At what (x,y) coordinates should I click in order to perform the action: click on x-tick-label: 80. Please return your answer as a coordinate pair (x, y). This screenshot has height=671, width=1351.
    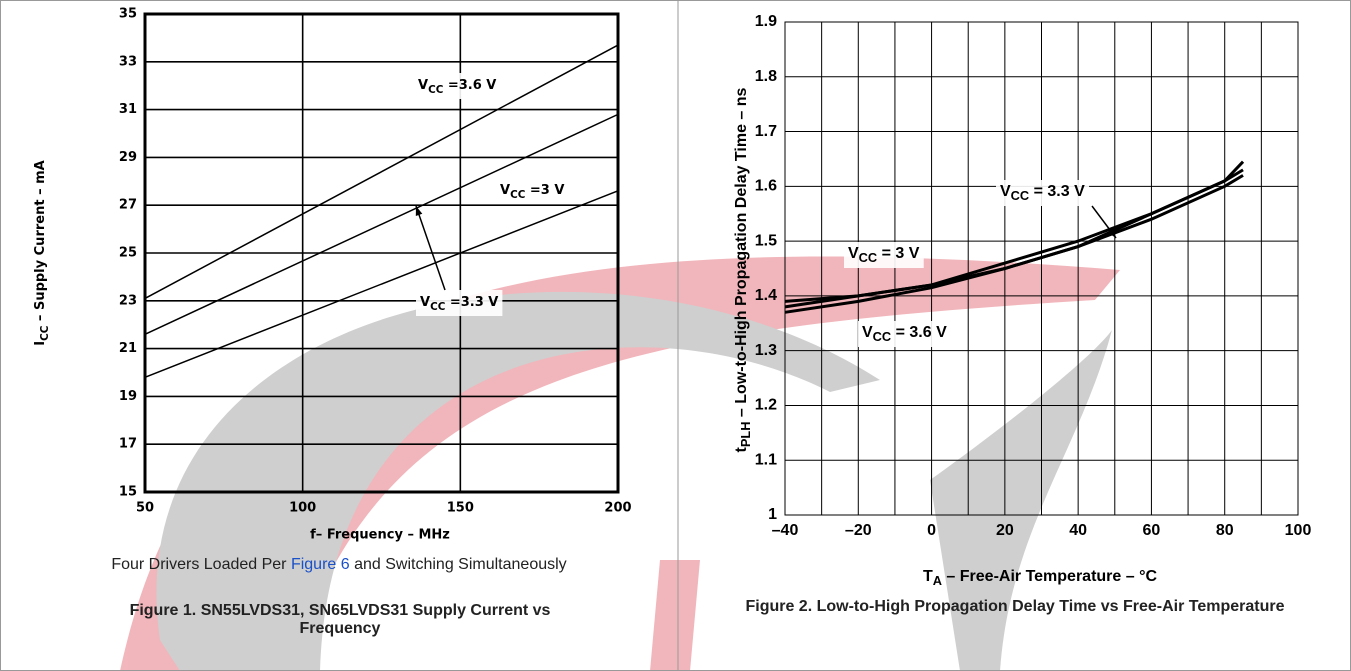
    Looking at the image, I should click on (1225, 530).